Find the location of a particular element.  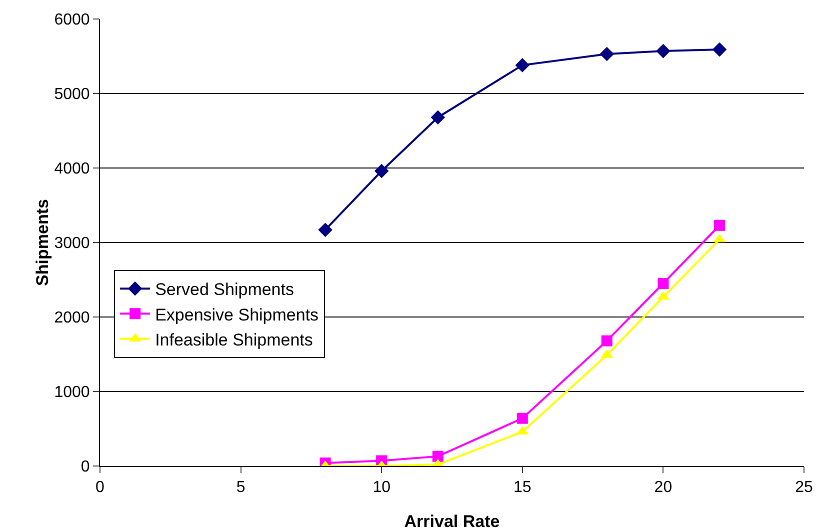

legend-label: Infeasible Shipments is located at coordinates (234, 340).